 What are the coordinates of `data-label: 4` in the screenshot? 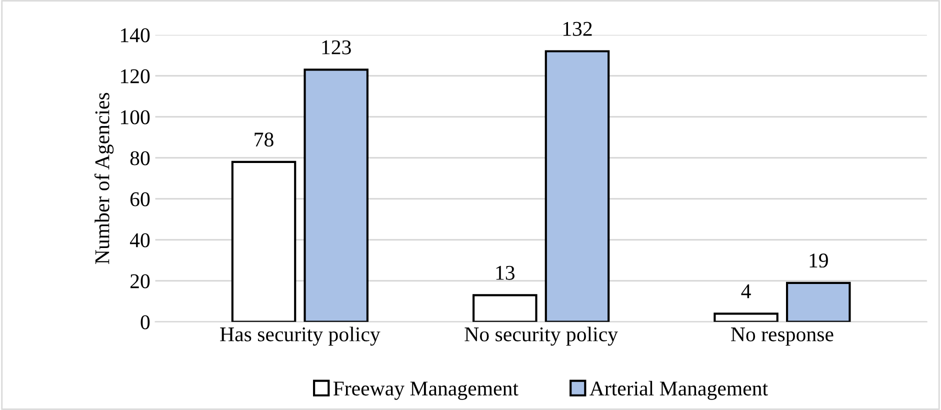 It's located at (746, 291).